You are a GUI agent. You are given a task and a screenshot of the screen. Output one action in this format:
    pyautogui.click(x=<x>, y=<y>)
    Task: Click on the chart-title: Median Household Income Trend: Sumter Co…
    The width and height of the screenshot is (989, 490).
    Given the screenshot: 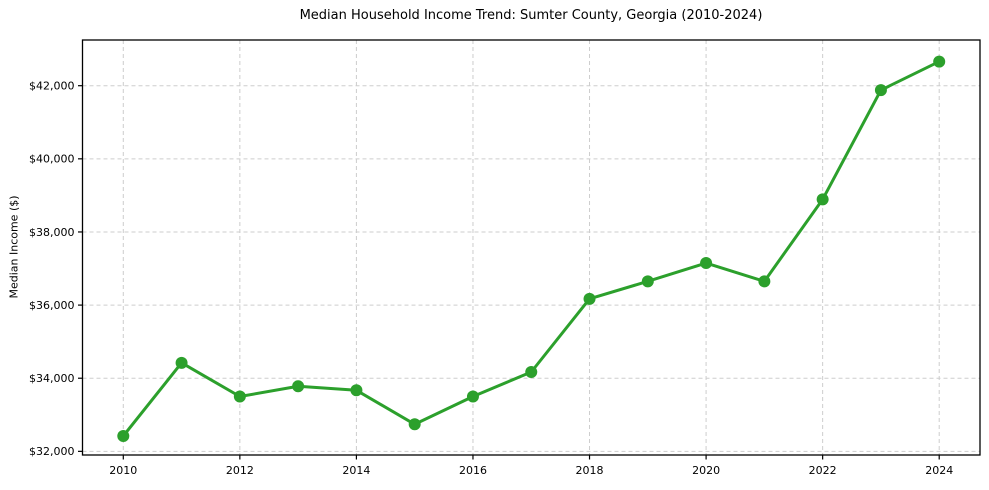 What is the action you would take?
    pyautogui.click(x=531, y=15)
    